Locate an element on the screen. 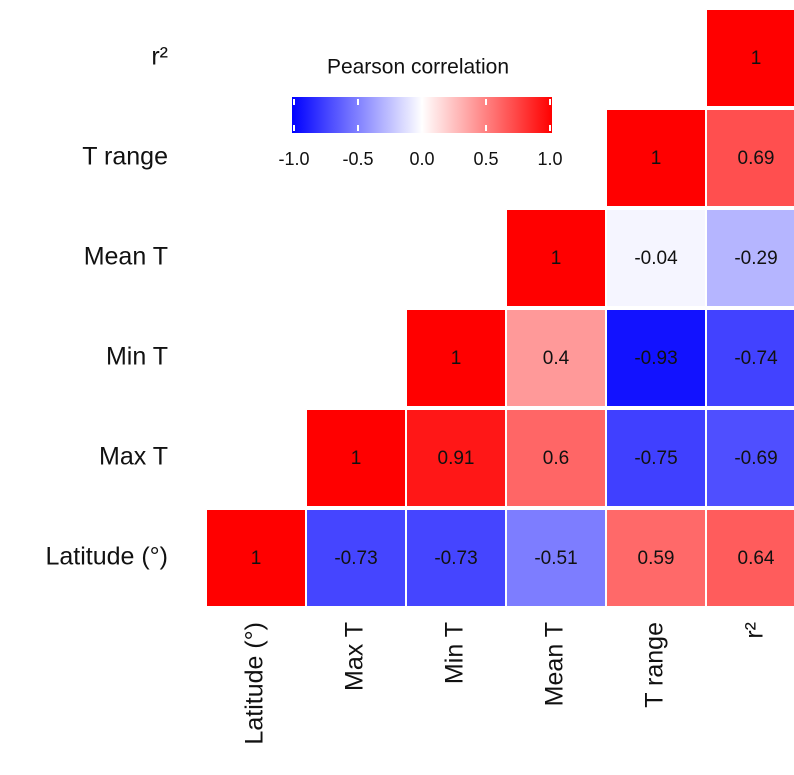 The height and width of the screenshot is (775, 794). cell-value-label: 0.59 is located at coordinates (656, 558).